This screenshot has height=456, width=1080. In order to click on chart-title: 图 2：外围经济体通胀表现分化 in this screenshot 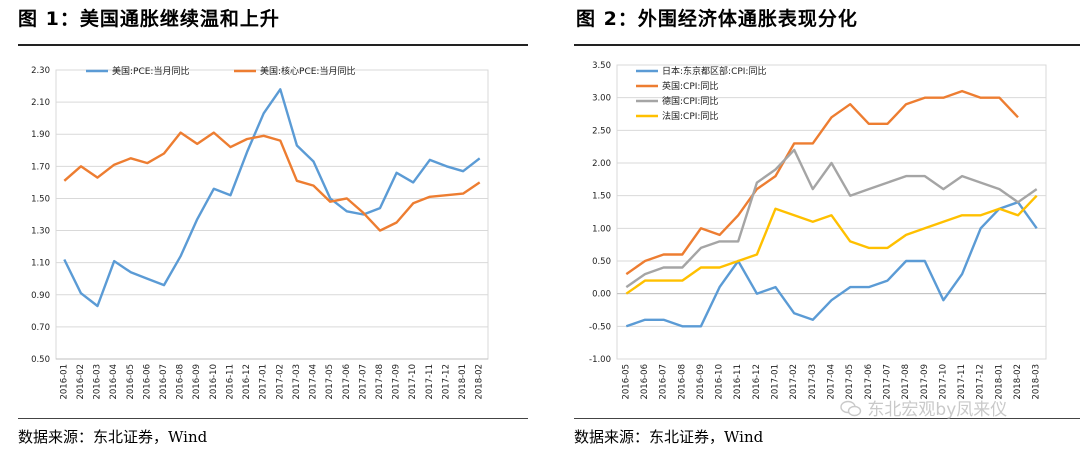, I will do `click(717, 19)`.